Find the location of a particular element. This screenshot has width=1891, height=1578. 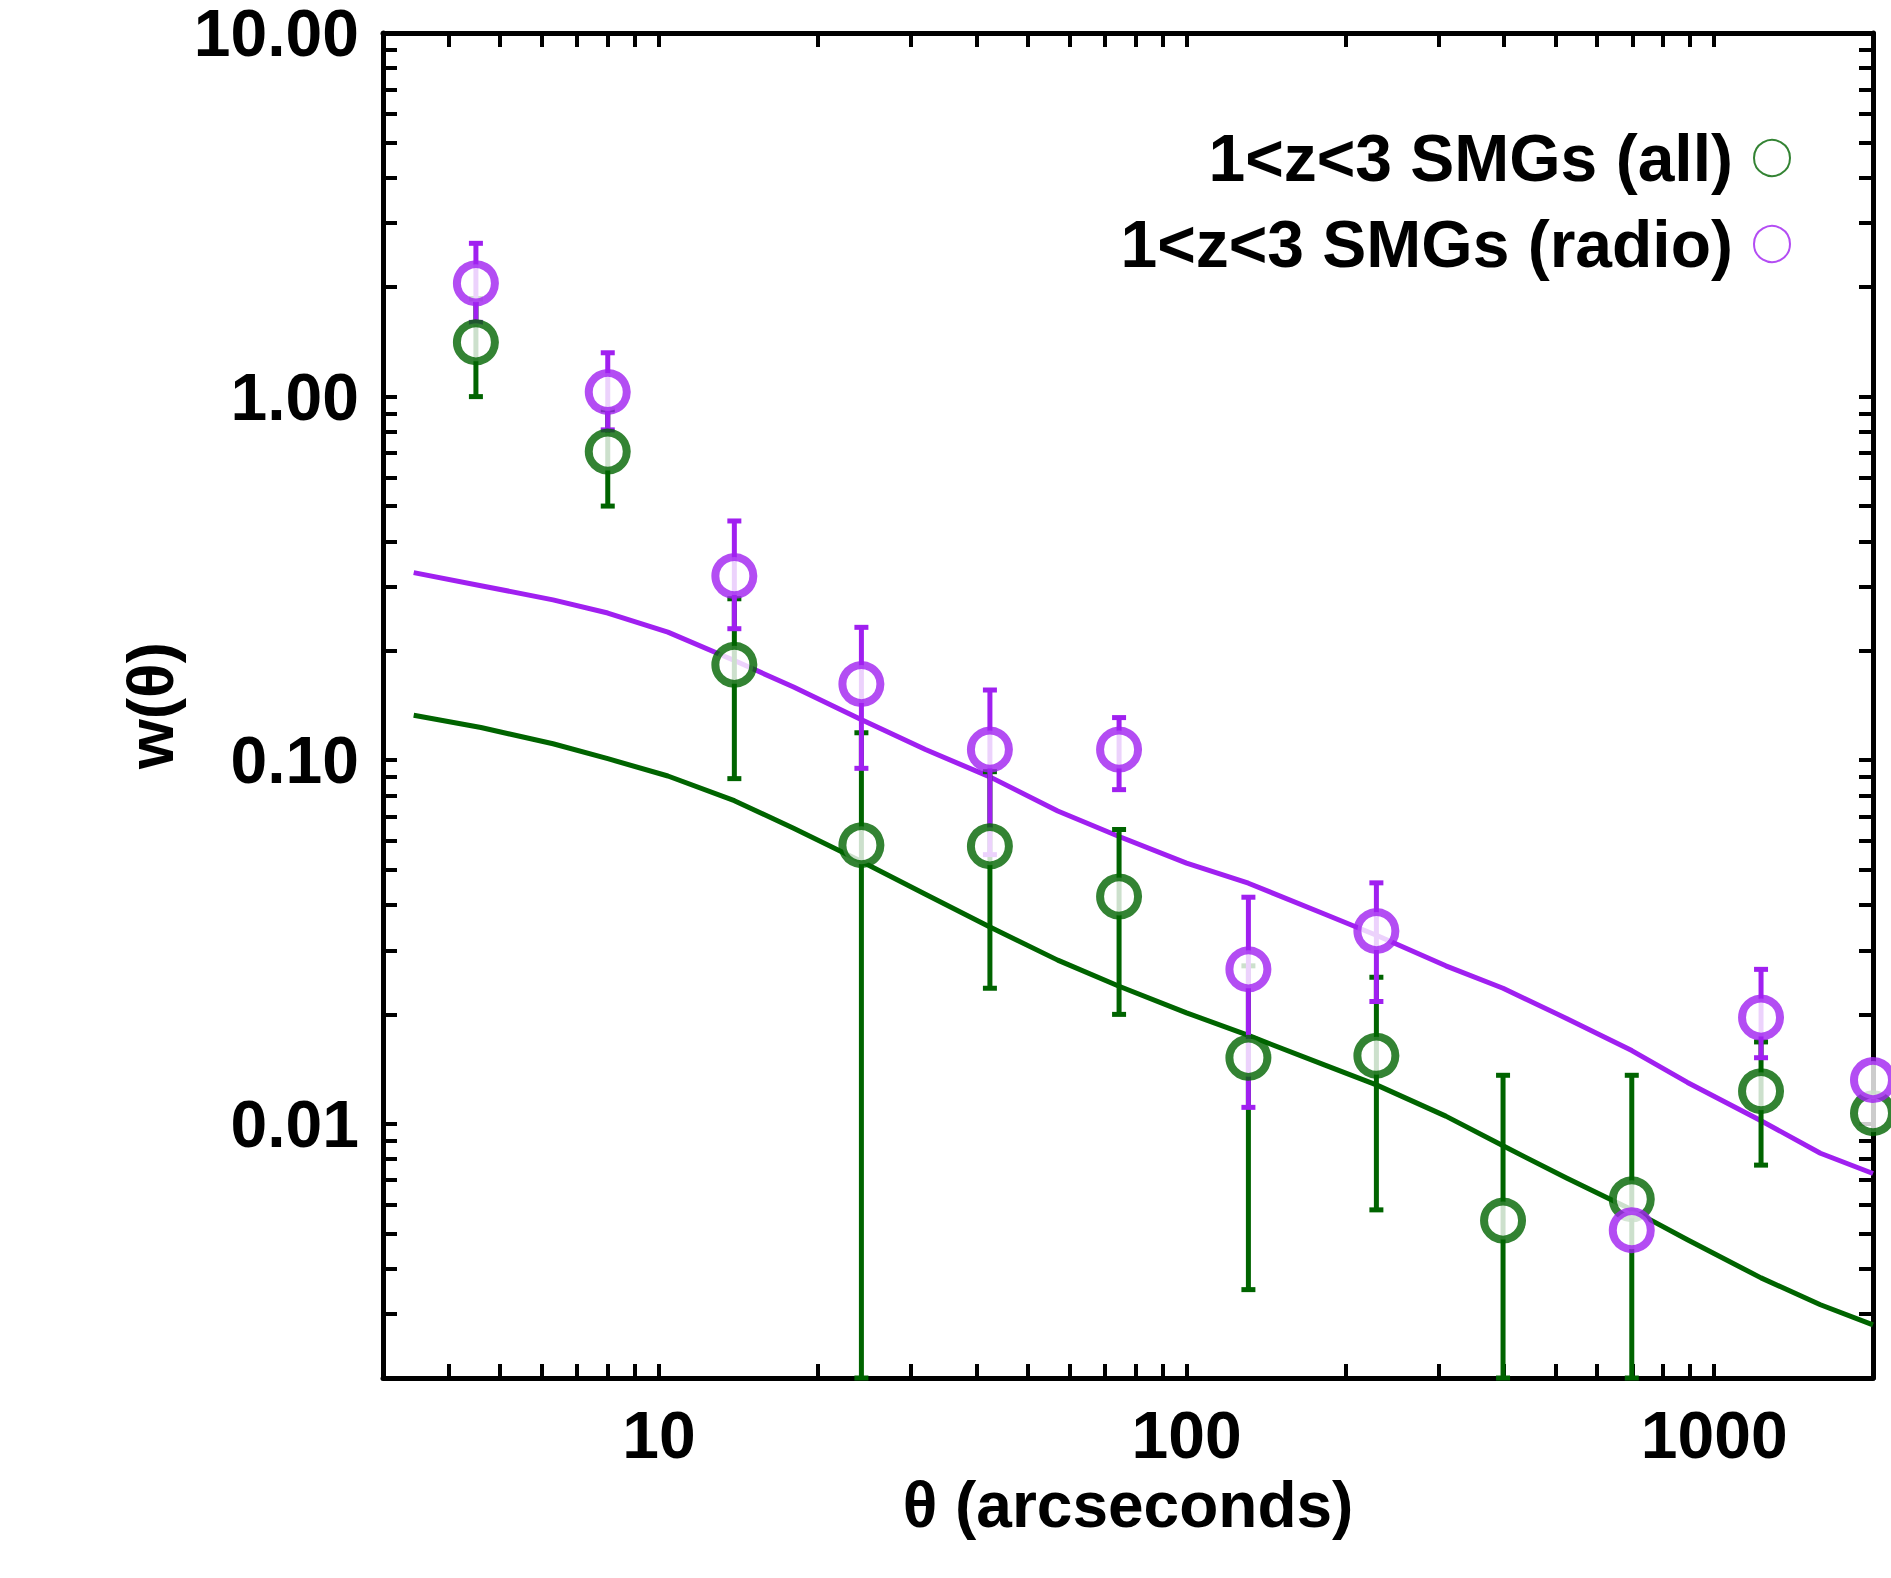

legend-label: 1<z<3 SMGs (radio) is located at coordinates (1426, 244).